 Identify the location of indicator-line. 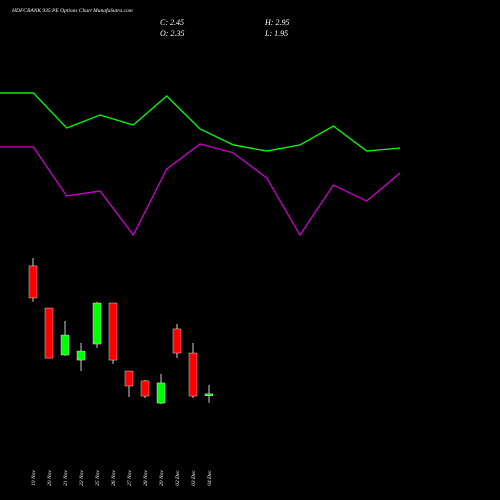
(200, 122).